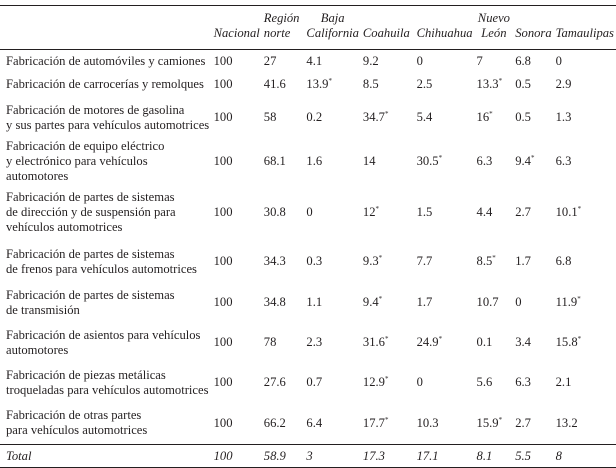  Describe the element at coordinates (533, 33) in the screenshot. I see `header-sonora: Sonora` at that location.